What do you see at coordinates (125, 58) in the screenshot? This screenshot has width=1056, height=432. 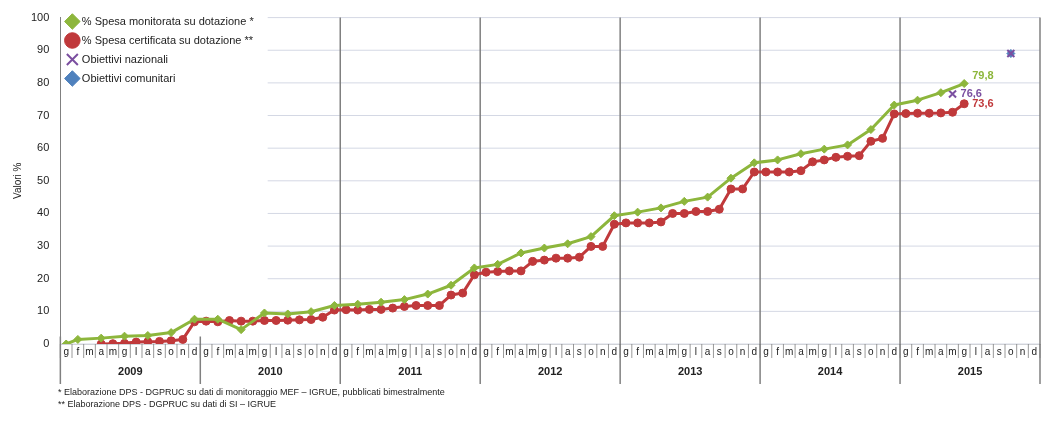 I see `legend-label: Obiettivi nazionali` at bounding box center [125, 58].